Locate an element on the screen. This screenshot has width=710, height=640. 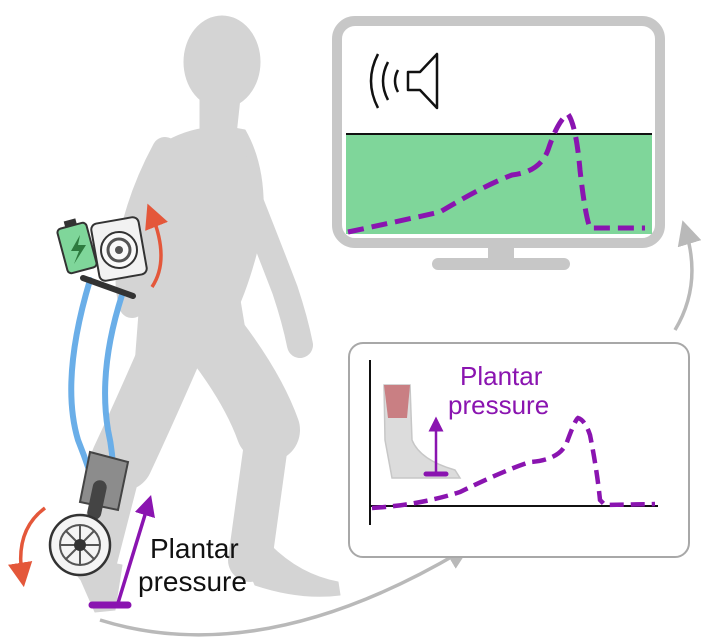
back-thigh is located at coordinates (151, 395).